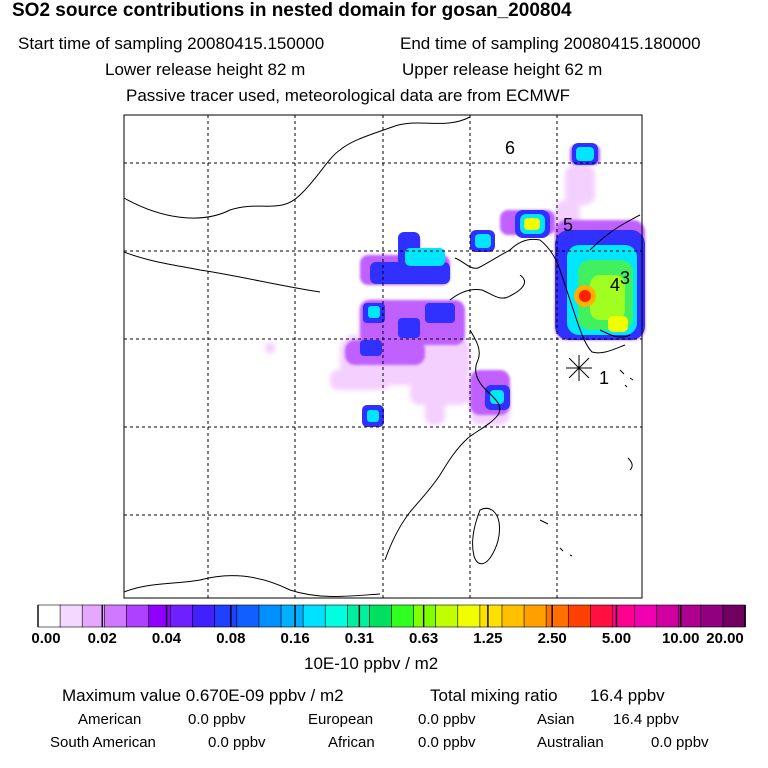  What do you see at coordinates (103, 742) in the screenshot?
I see `region-name: South American` at bounding box center [103, 742].